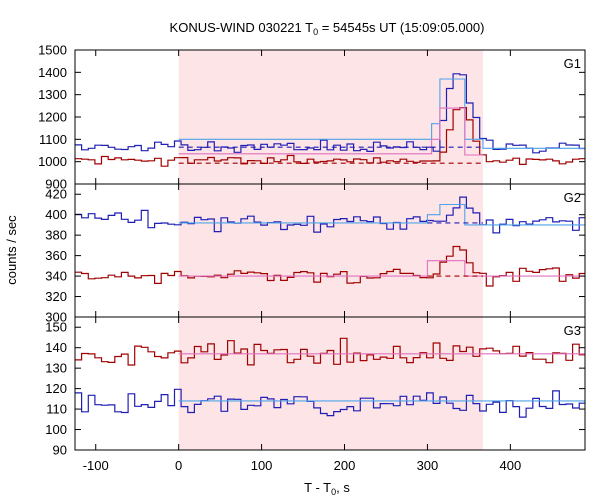 The image size is (600, 500). What do you see at coordinates (56, 184) in the screenshot?
I see `y-tick-label: 900` at bounding box center [56, 184].